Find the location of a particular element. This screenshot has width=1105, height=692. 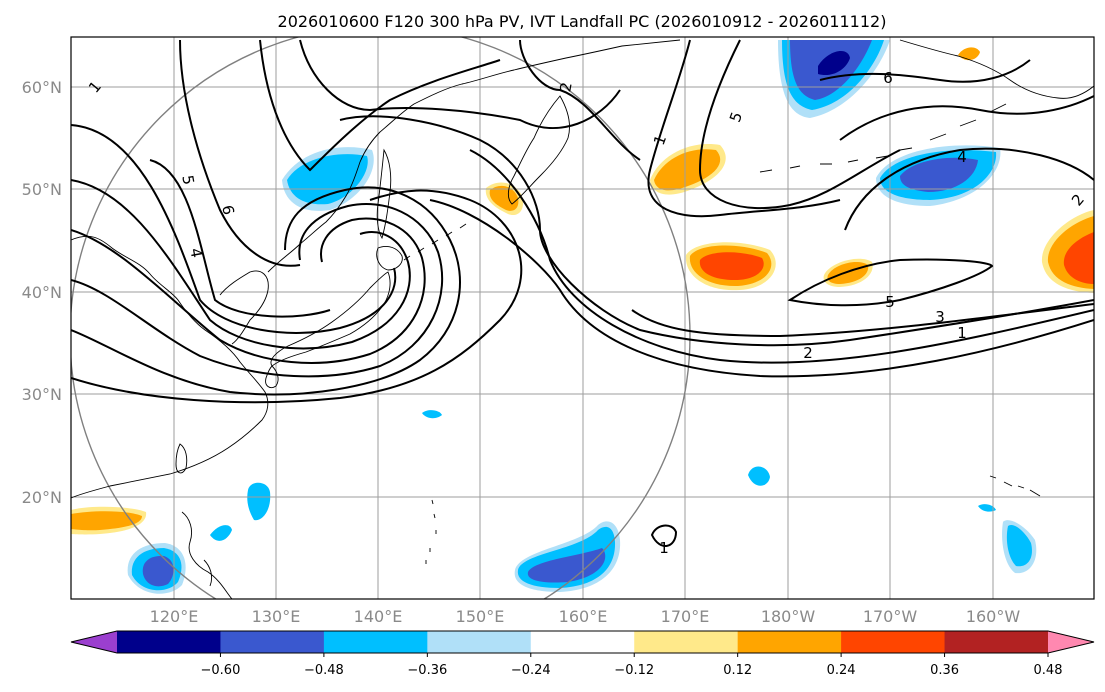

coast-korea is located at coordinates (244, 307).